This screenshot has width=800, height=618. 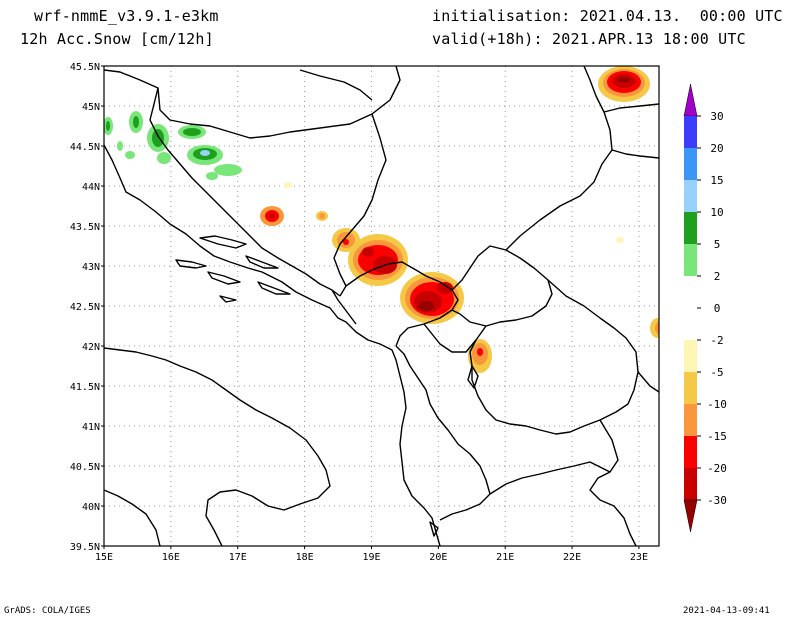 I want to click on colorbar-label: 10, so click(x=716, y=212).